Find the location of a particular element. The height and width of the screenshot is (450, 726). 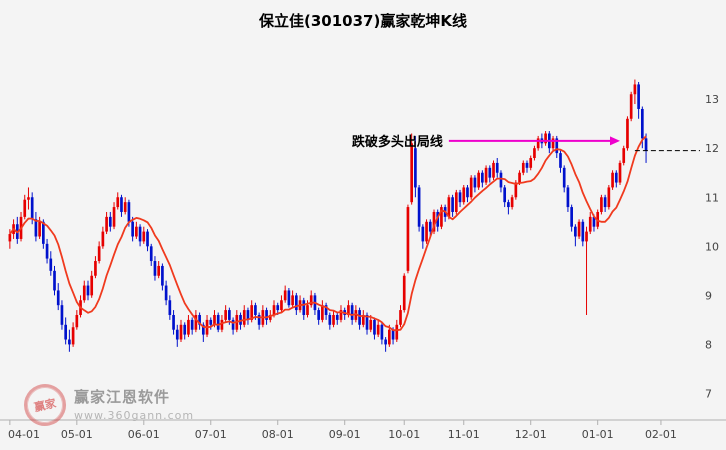

annotation-text: 跌破多头出局线 is located at coordinates (397, 142).